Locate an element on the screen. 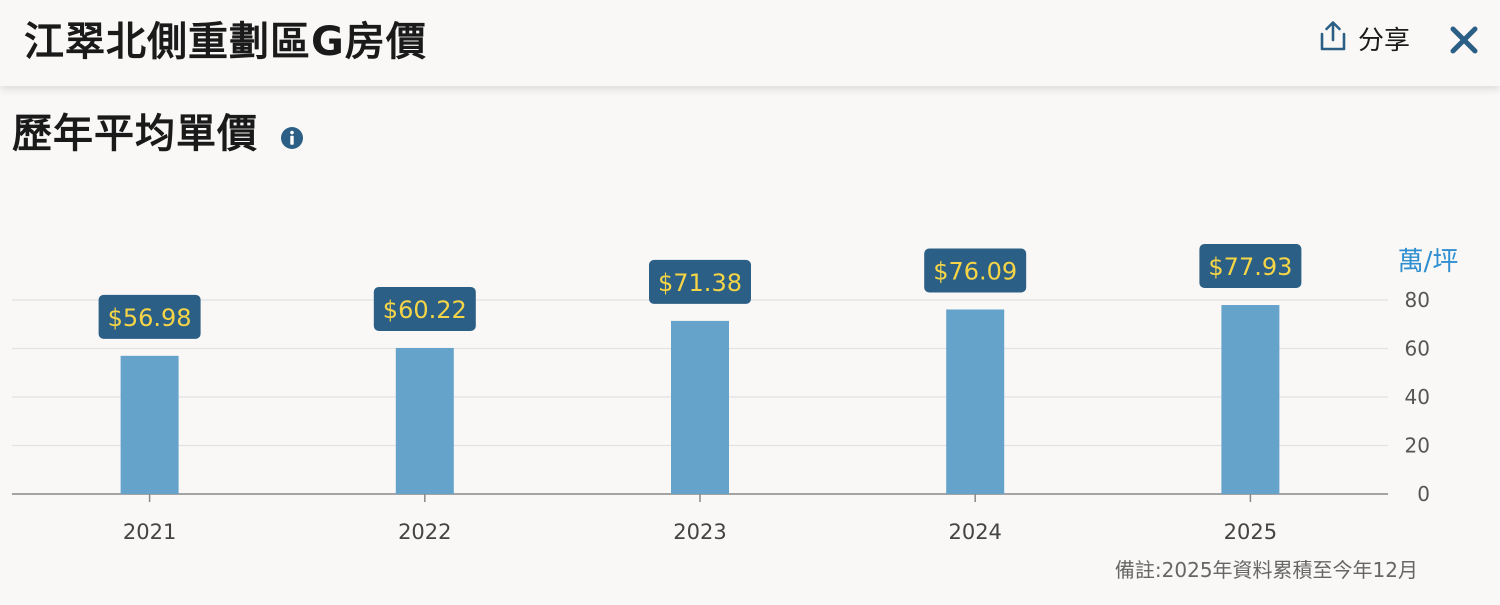 Image resolution: width=1500 pixels, height=605 pixels. y-tick-label: 40 is located at coordinates (1417, 397).